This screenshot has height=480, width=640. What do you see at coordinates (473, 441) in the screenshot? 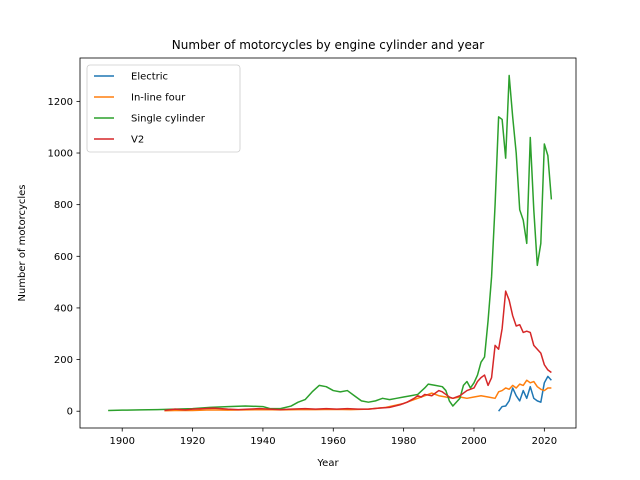
I see `x-tick-label: 2000` at bounding box center [473, 441].